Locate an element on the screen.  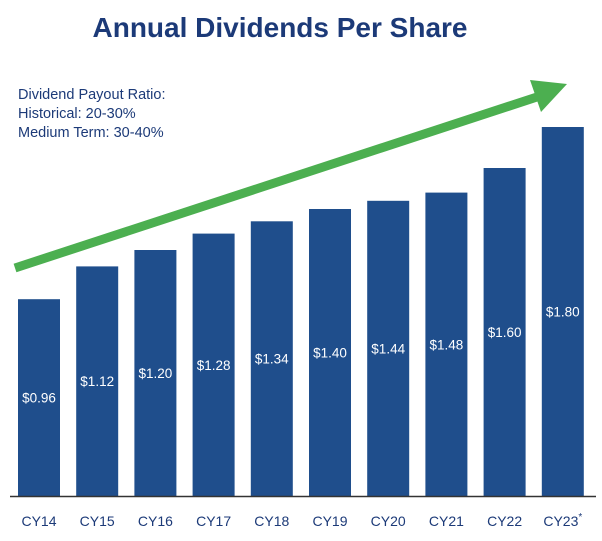
bar-value-label: $1.48 is located at coordinates (447, 344).